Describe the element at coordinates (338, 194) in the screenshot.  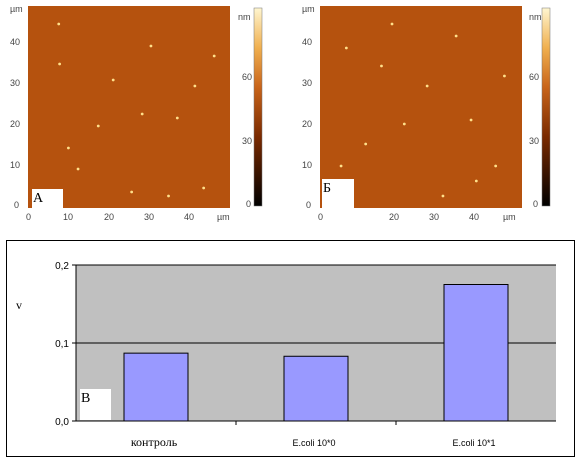
I see `panel-tag: Б` at that location.